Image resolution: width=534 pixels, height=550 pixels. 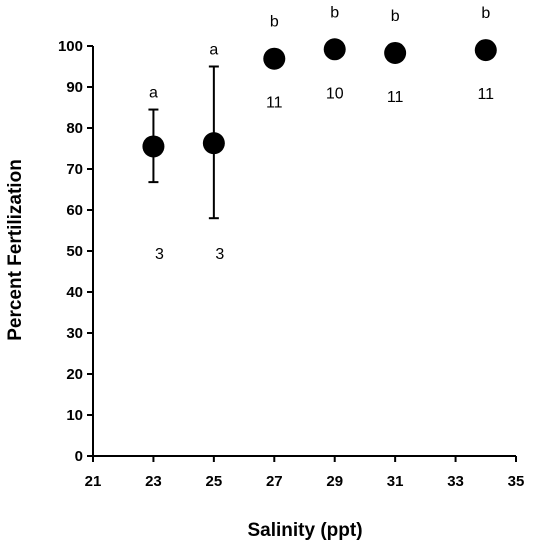 I want to click on y-tick-label: 90, so click(x=74, y=87).